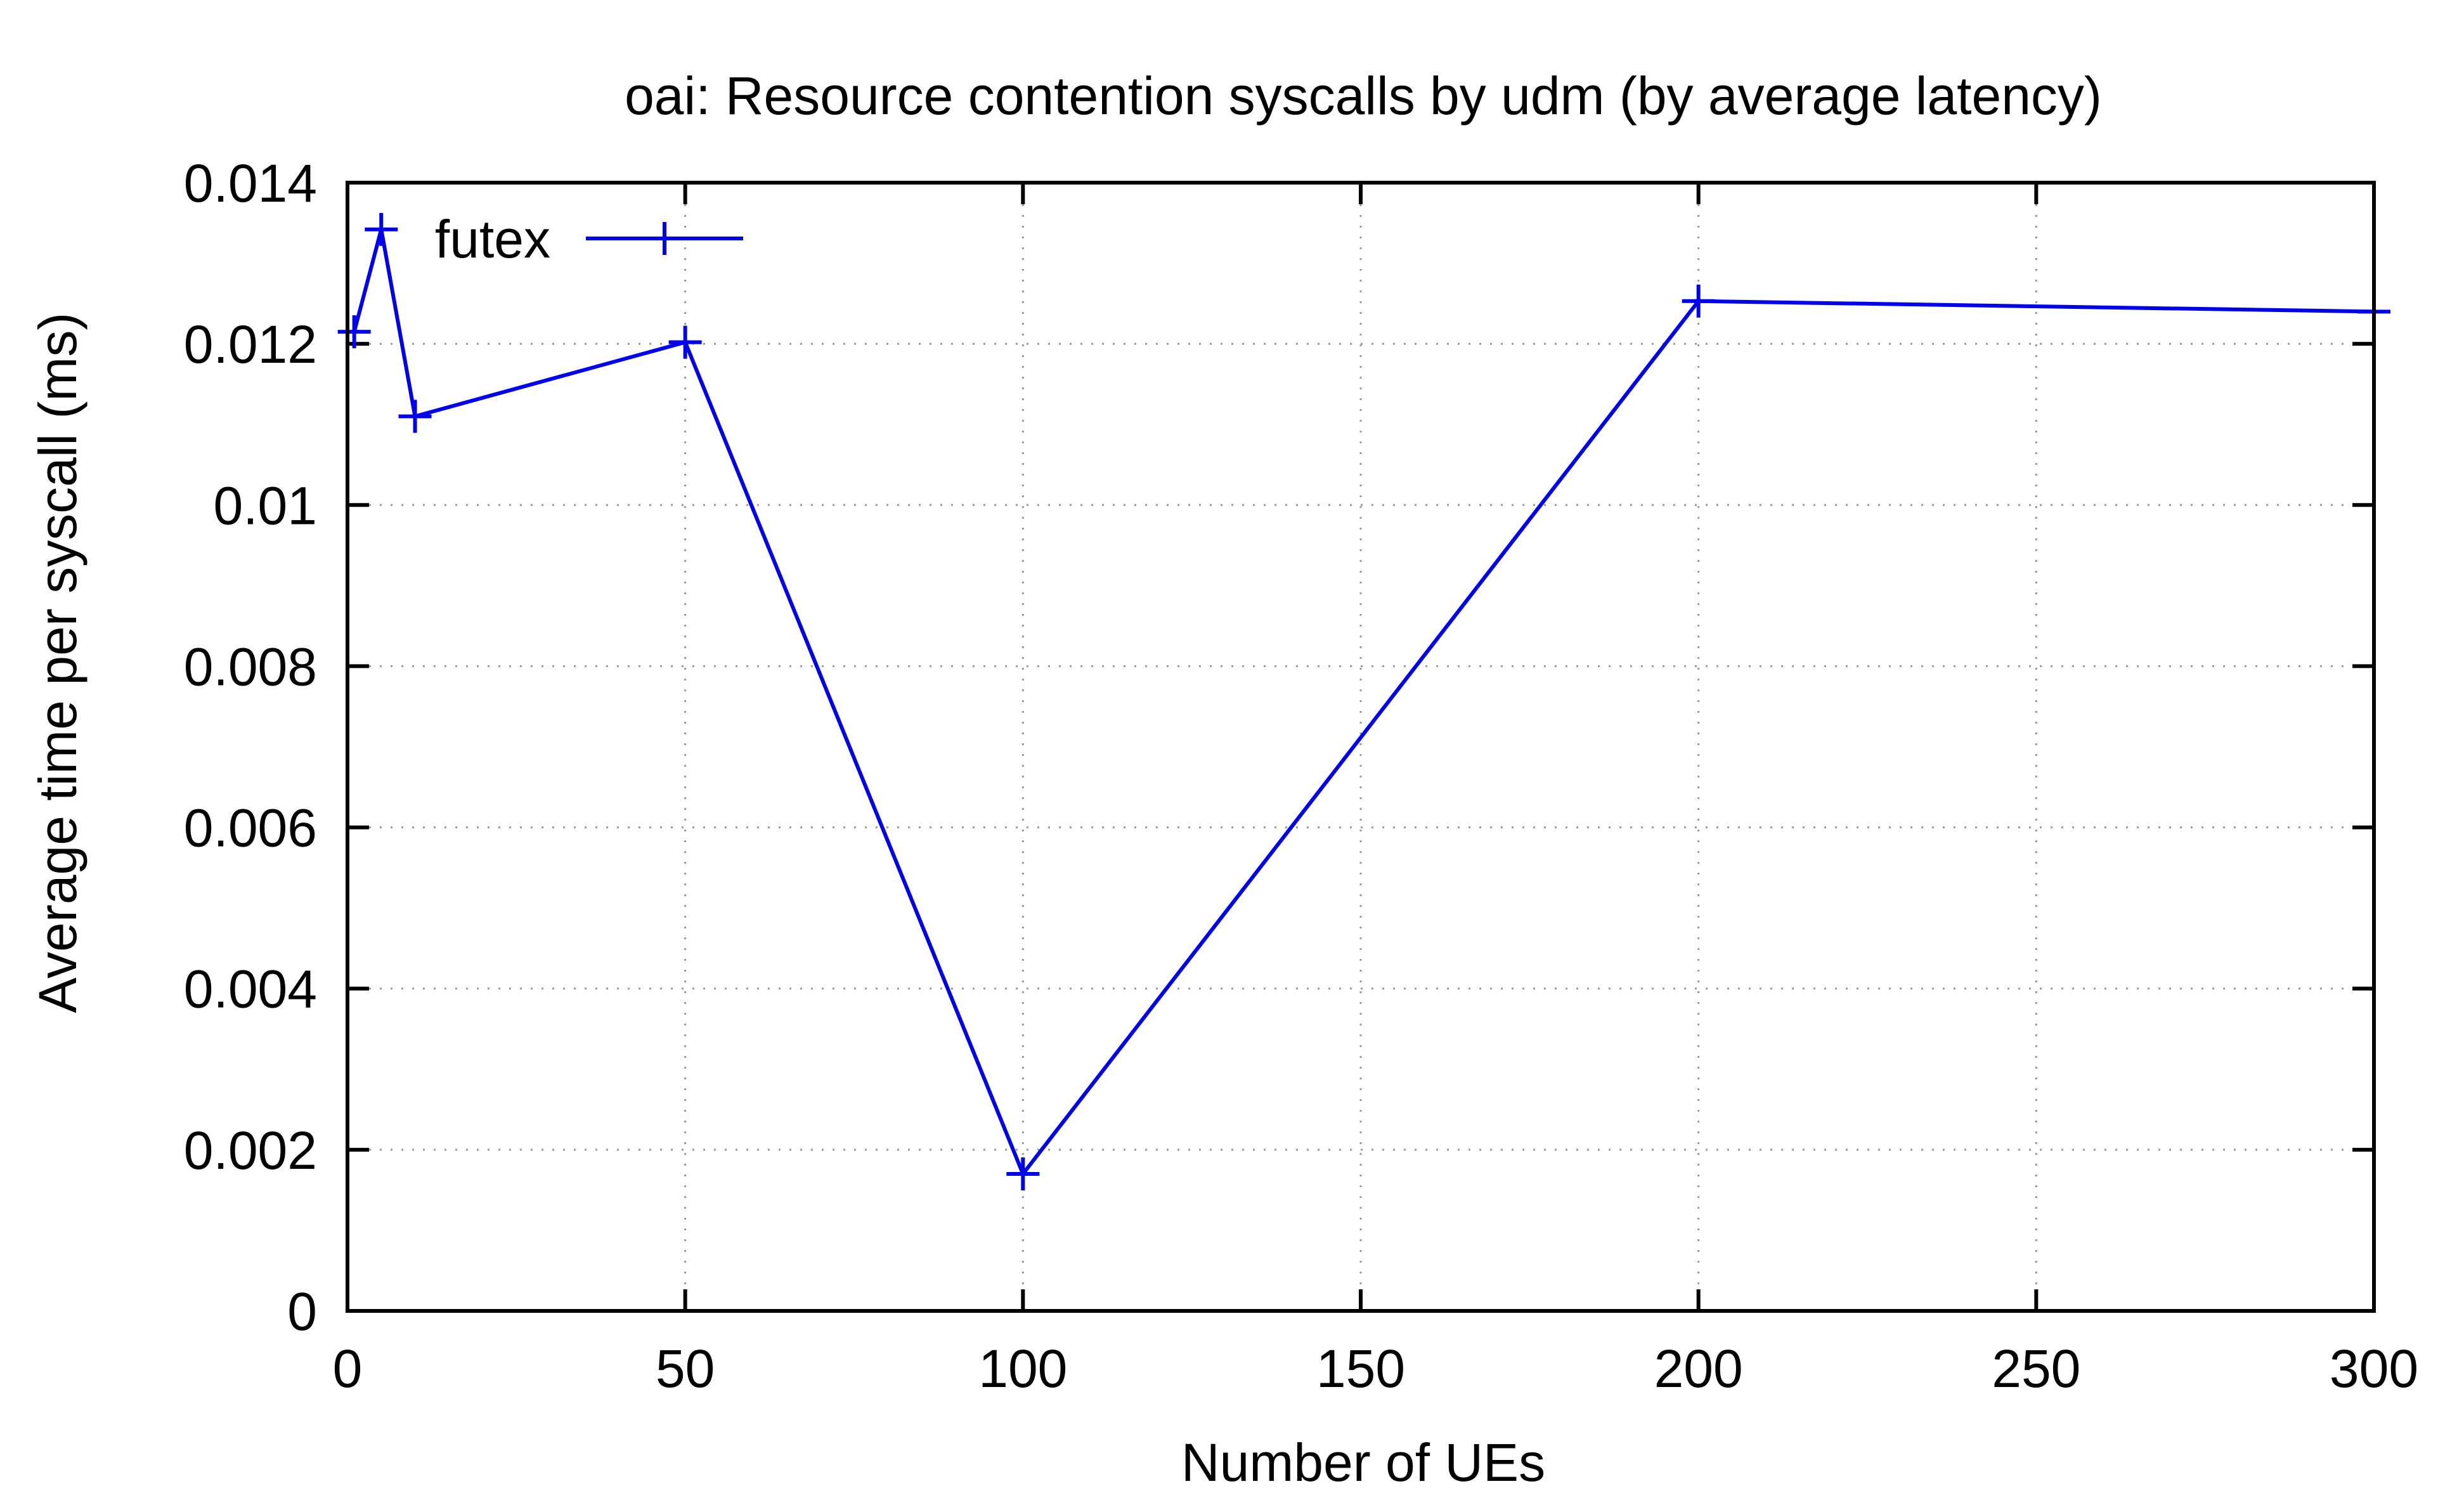 This screenshot has width=2464, height=1498. Describe the element at coordinates (250, 828) in the screenshot. I see `y-tick-label: 0.006` at that location.